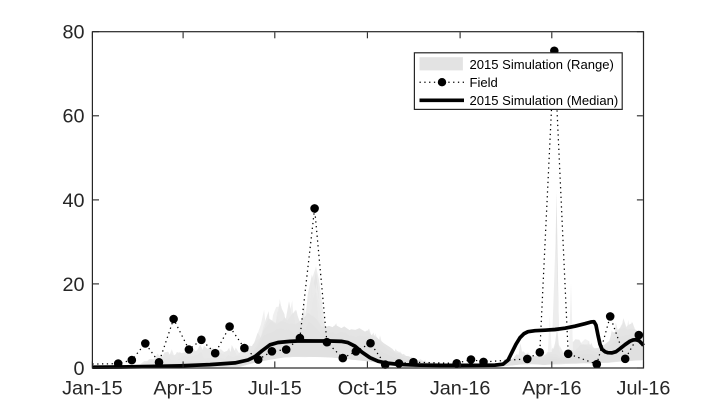  I want to click on svg-text: 60, so click(73, 117).